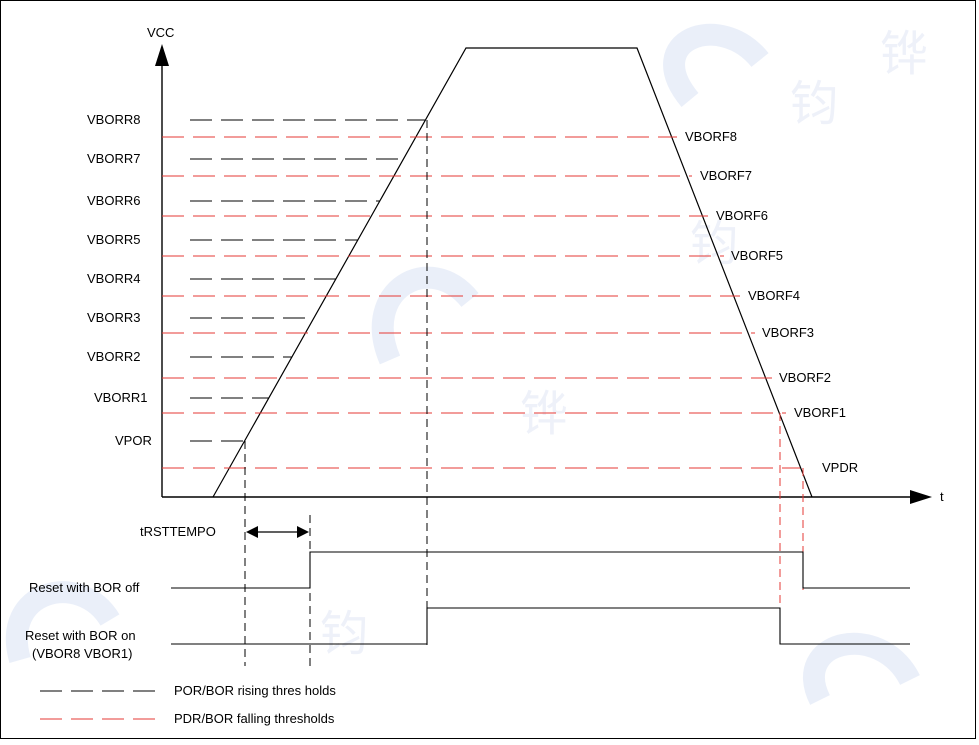 The image size is (979, 745). I want to click on falling-label-vborf7: VBORF7, so click(726, 175).